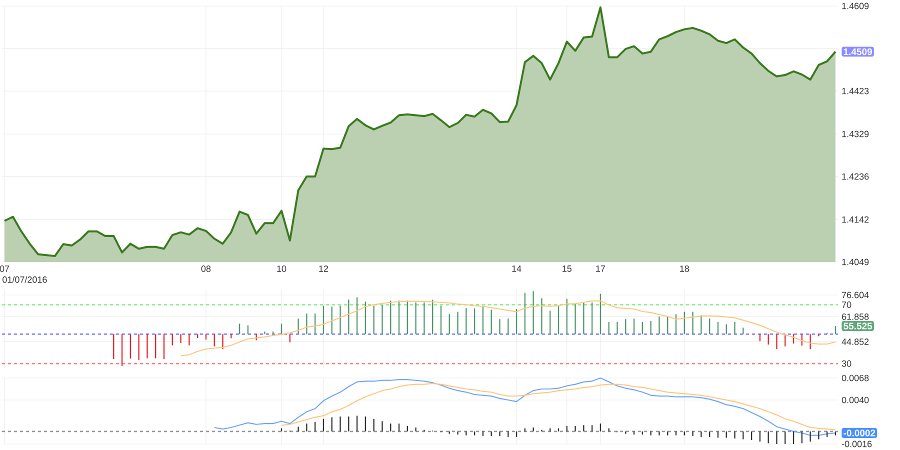  Describe the element at coordinates (855, 176) in the screenshot. I see `y-tick-label: 1.4236` at that location.